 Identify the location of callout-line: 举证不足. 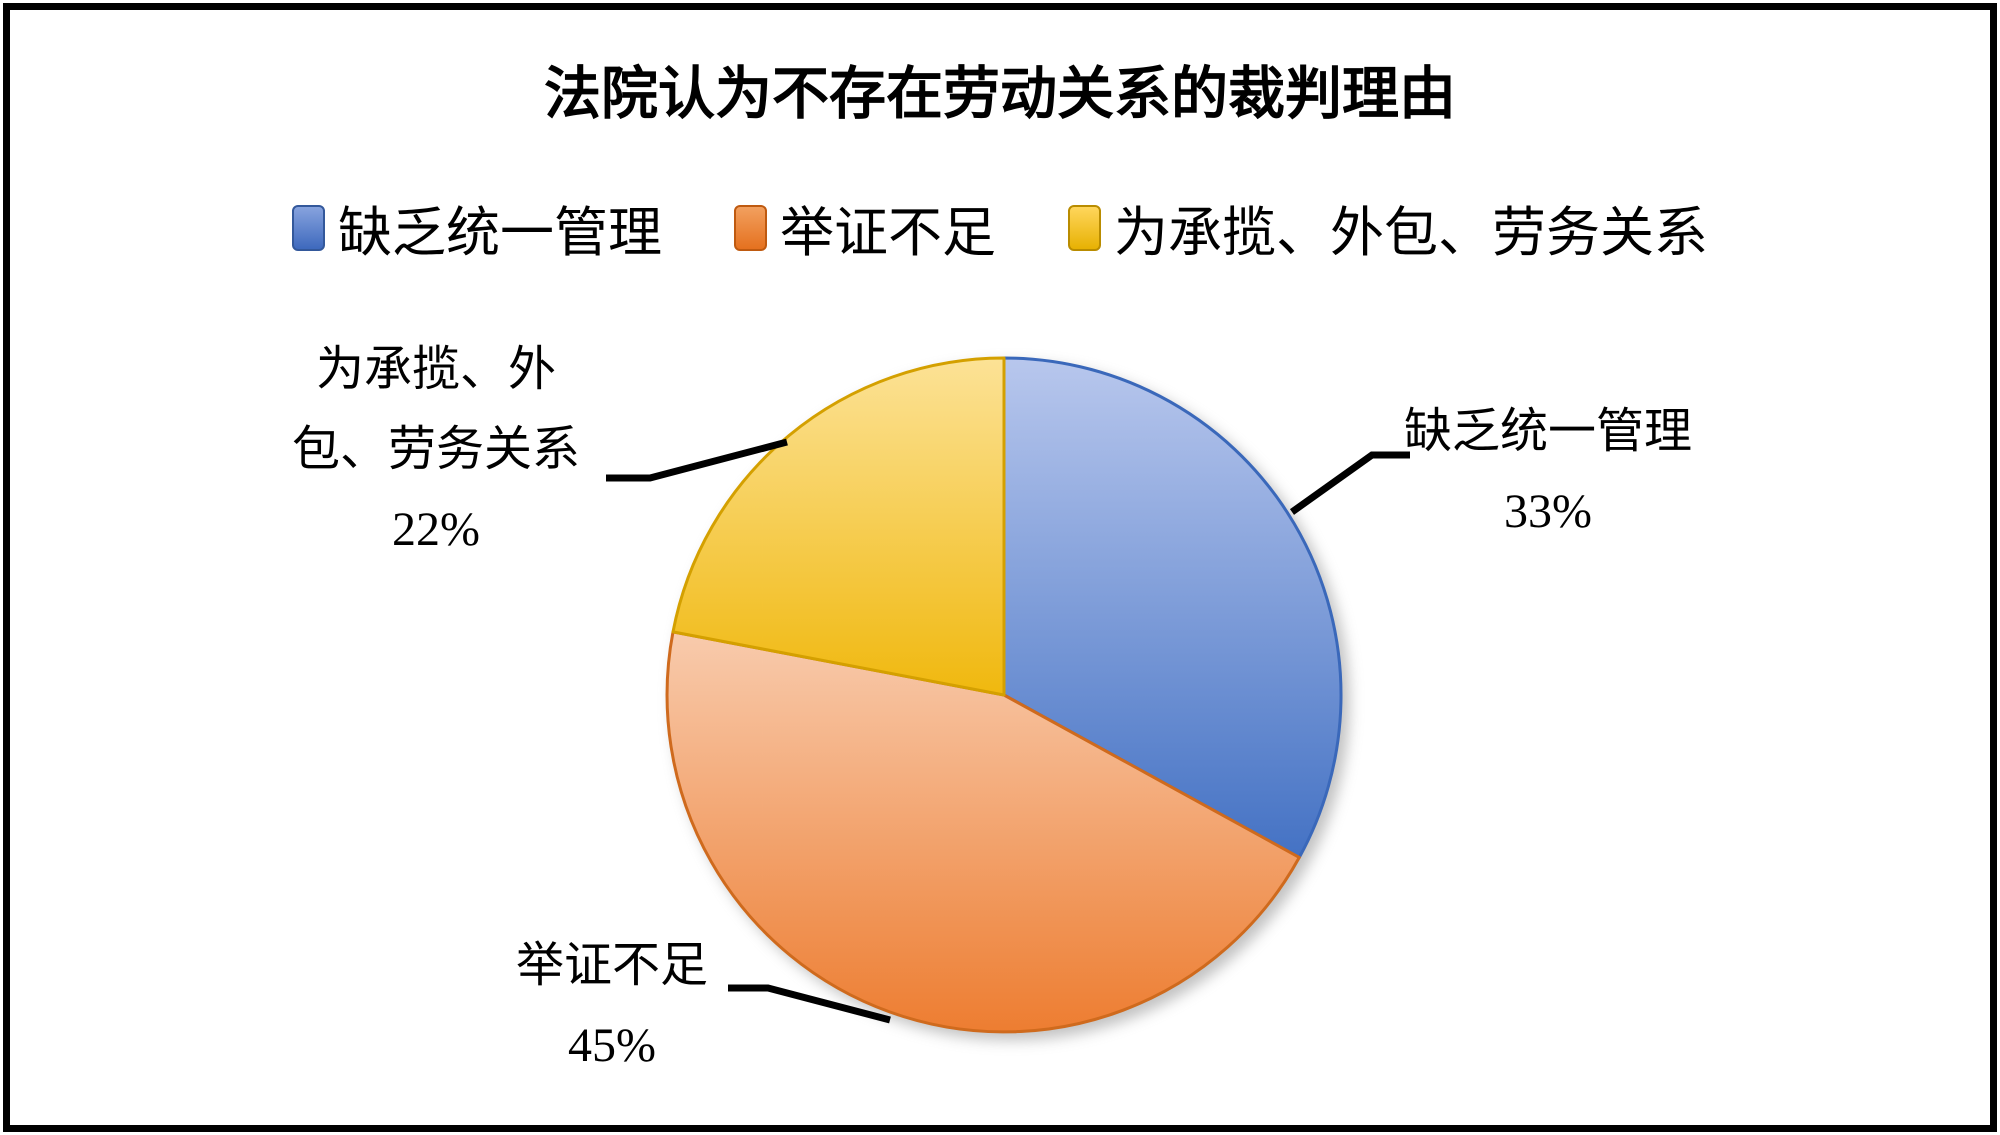
(611, 965).